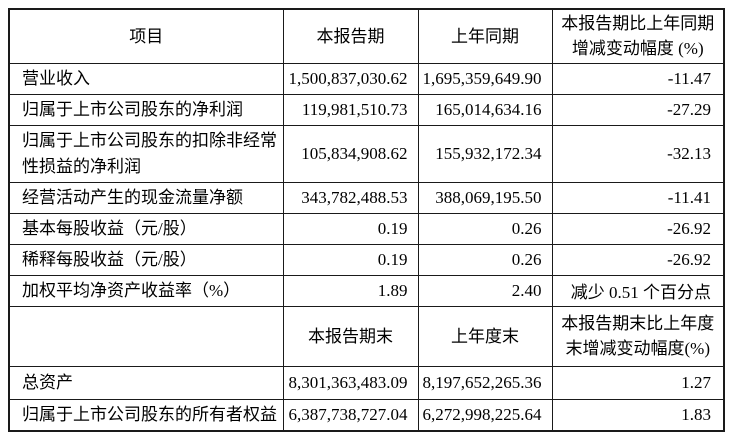 This screenshot has width=750, height=432. What do you see at coordinates (146, 197) in the screenshot?
I see `row-item-label: 经营活动产生的现金流量净额` at bounding box center [146, 197].